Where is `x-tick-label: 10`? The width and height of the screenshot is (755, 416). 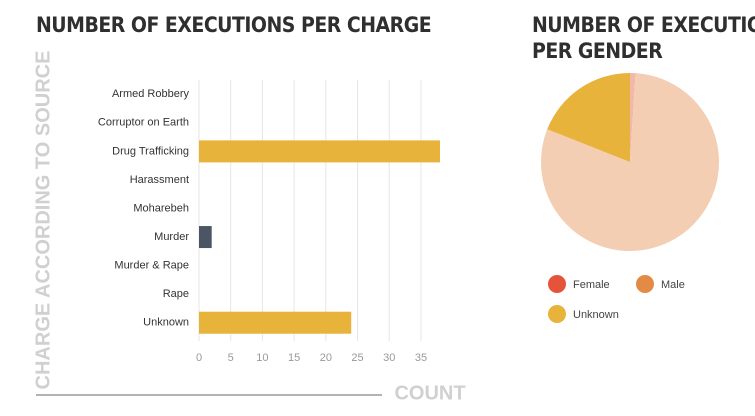
x-tick-label: 10 is located at coordinates (262, 358).